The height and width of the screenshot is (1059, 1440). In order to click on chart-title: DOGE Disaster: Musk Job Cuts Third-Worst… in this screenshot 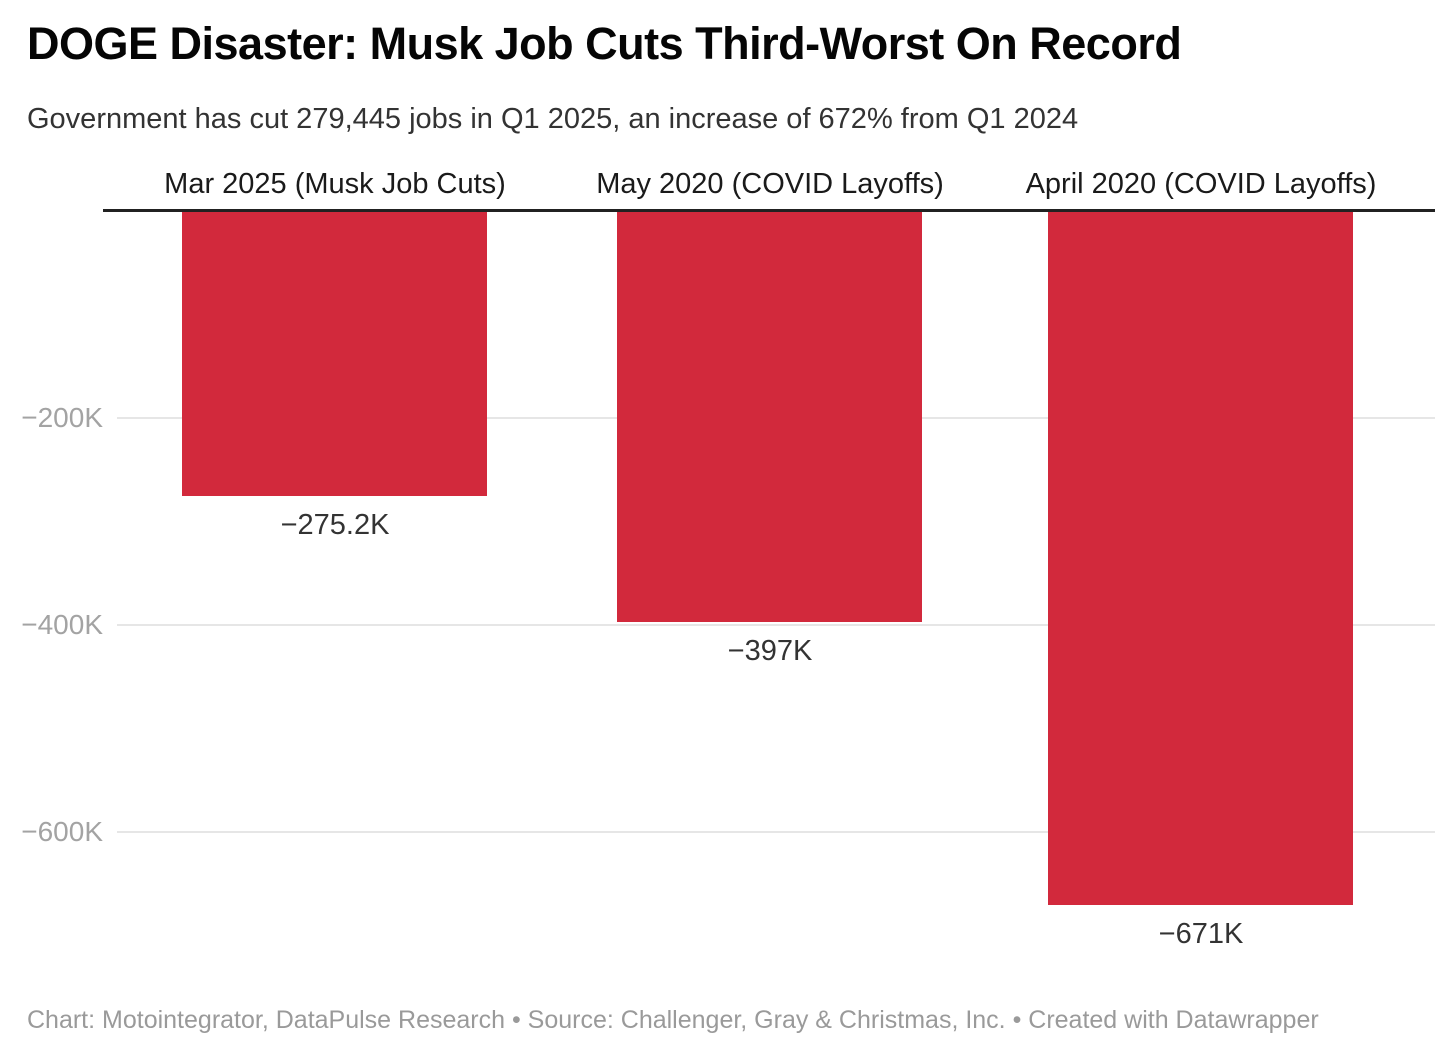, I will do `click(604, 43)`.